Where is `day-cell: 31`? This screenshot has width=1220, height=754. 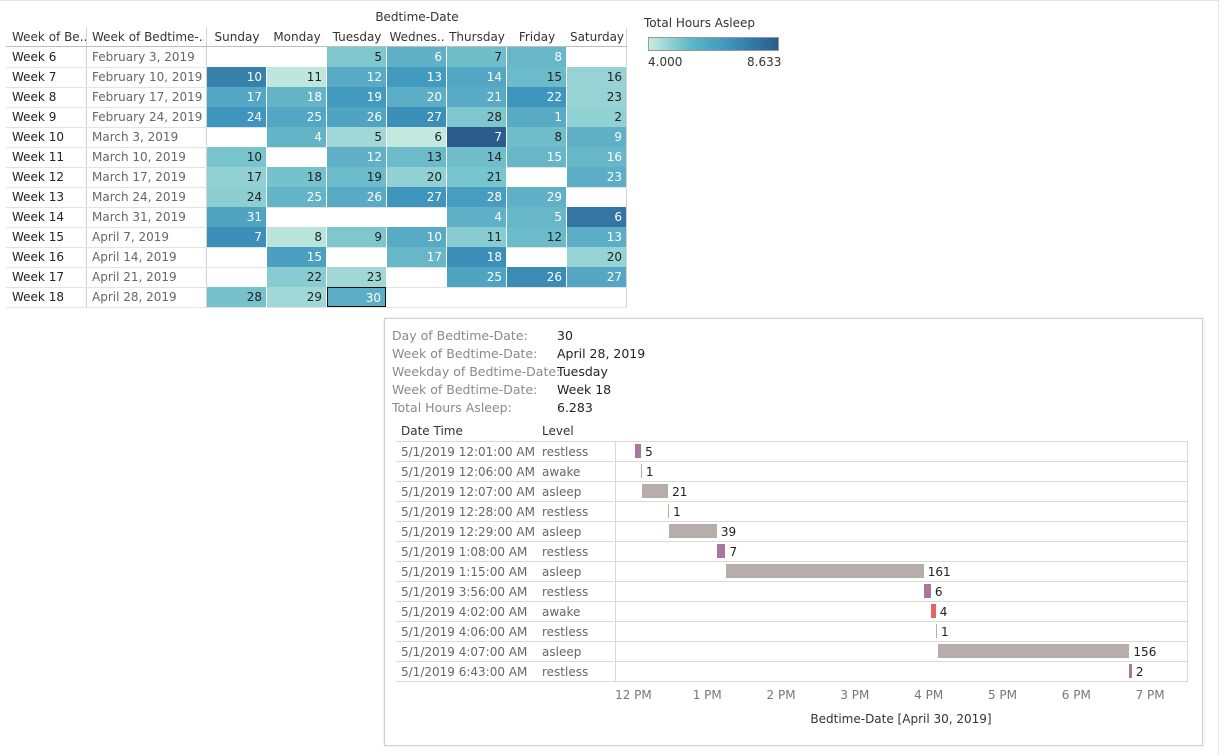 day-cell: 31 is located at coordinates (236, 217).